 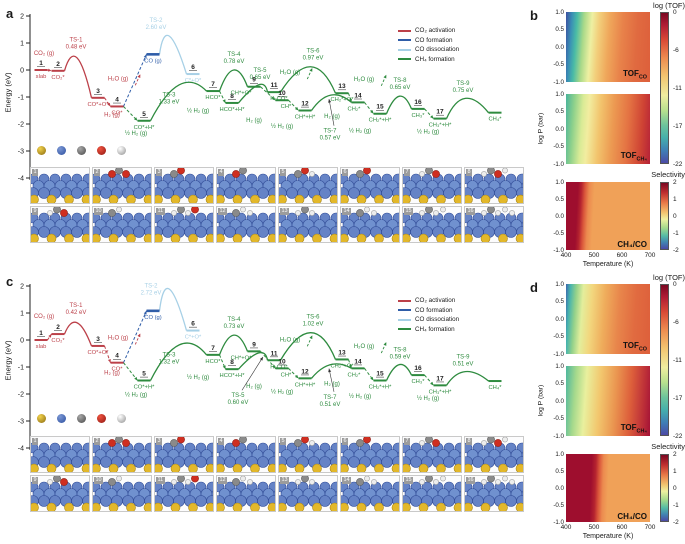 What do you see at coordinates (10, 281) in the screenshot?
I see `panel-label-c: c` at bounding box center [10, 281].